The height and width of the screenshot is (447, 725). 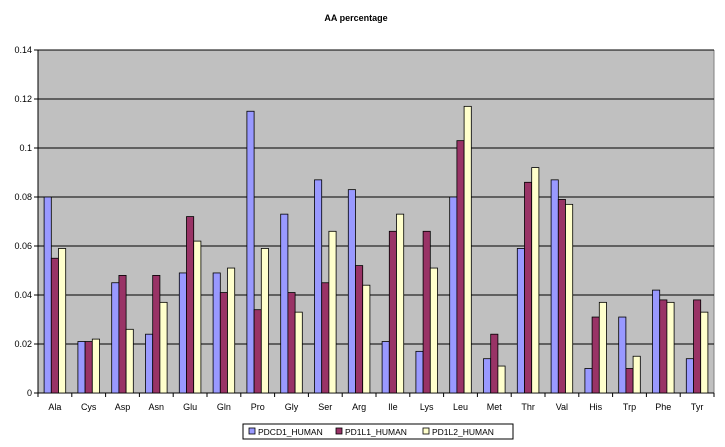 I want to click on x-tick-label: Tyr, so click(x=697, y=407).